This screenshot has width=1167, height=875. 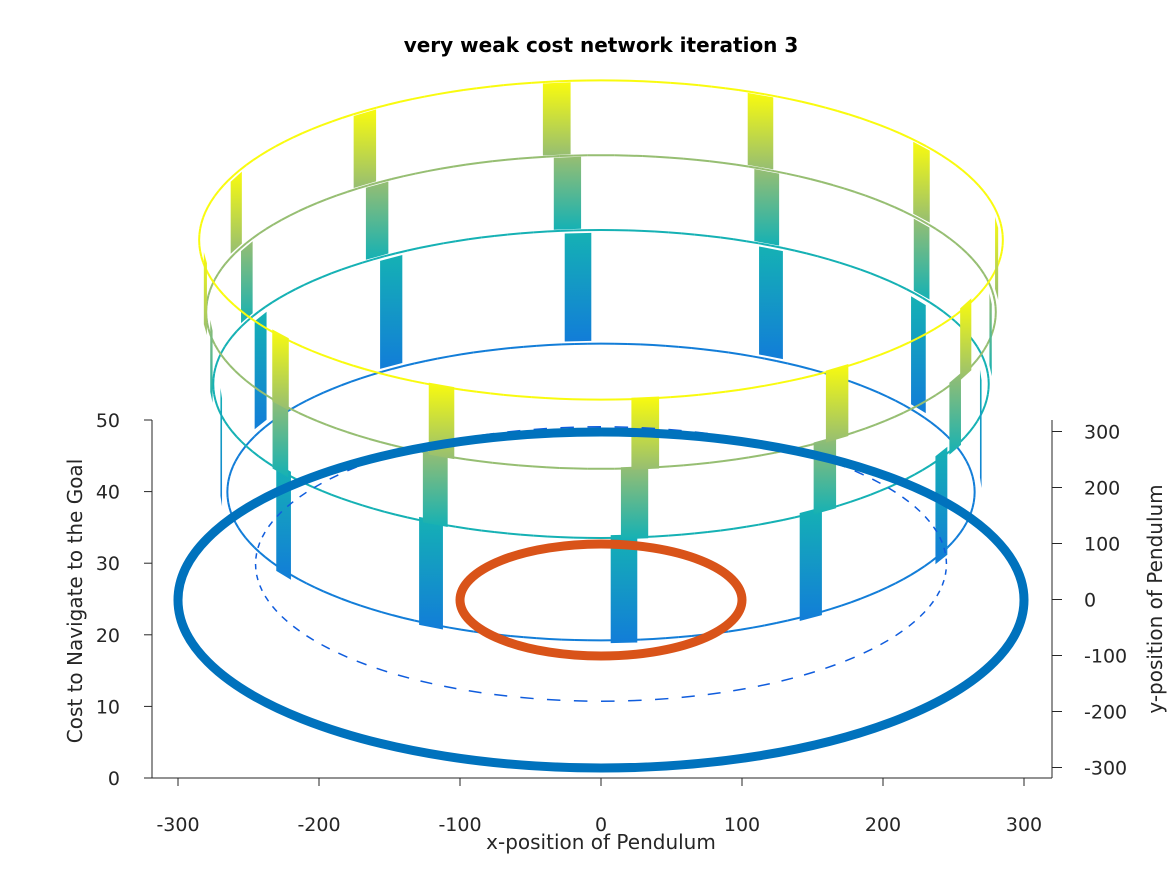 What do you see at coordinates (75, 601) in the screenshot?
I see `z-axis-label: Cost to Navigate to the Goal` at bounding box center [75, 601].